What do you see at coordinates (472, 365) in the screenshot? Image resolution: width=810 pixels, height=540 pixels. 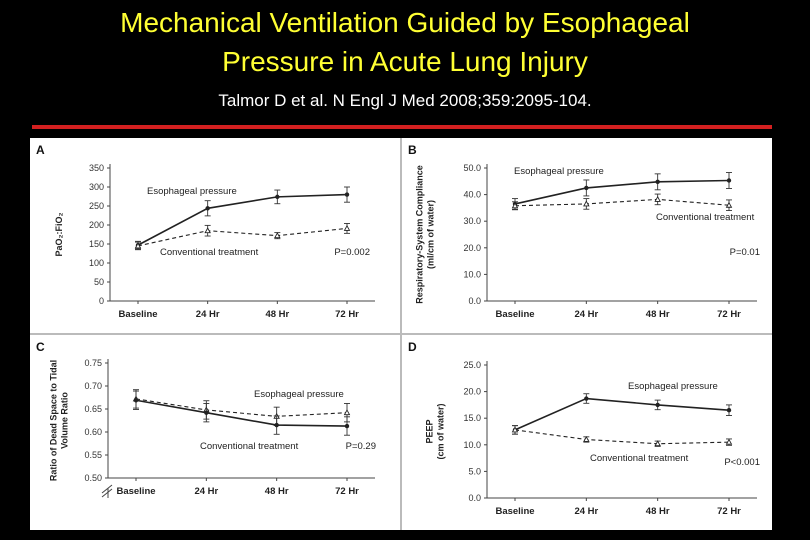 I see `y-tick-label: 25.0` at bounding box center [472, 365].